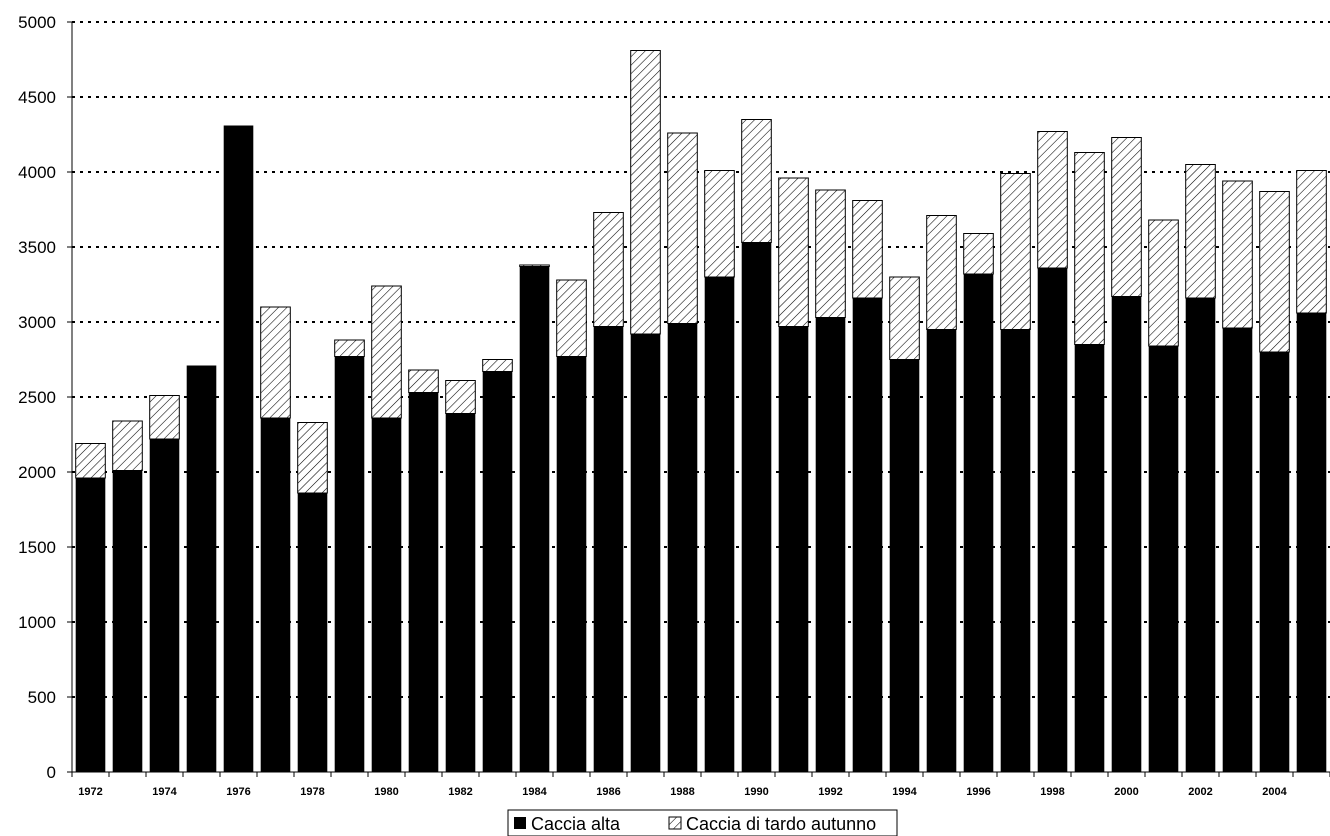  I want to click on y-tick-label: 1000, so click(37, 622).